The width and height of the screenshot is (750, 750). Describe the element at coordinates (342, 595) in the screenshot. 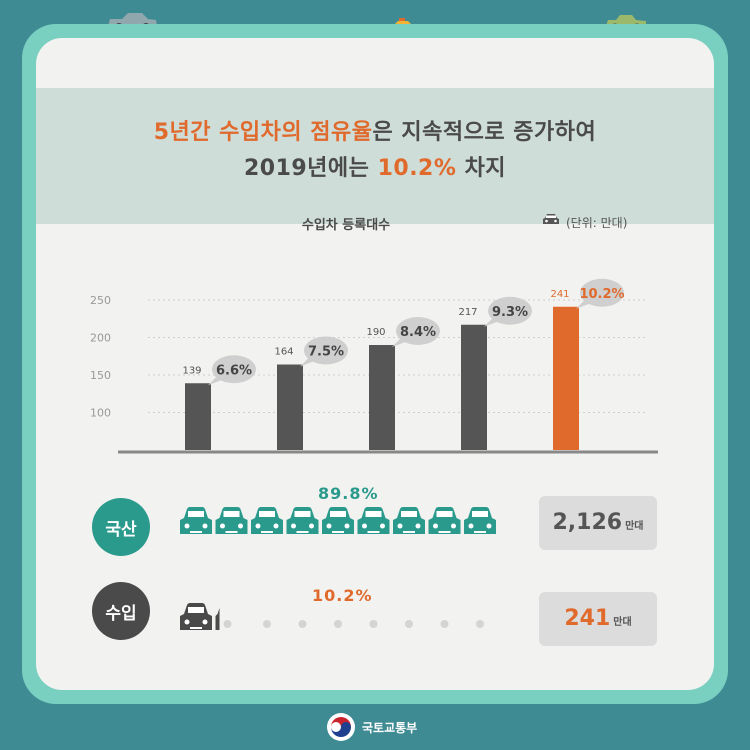

I see `import-percent: 10.2%` at that location.